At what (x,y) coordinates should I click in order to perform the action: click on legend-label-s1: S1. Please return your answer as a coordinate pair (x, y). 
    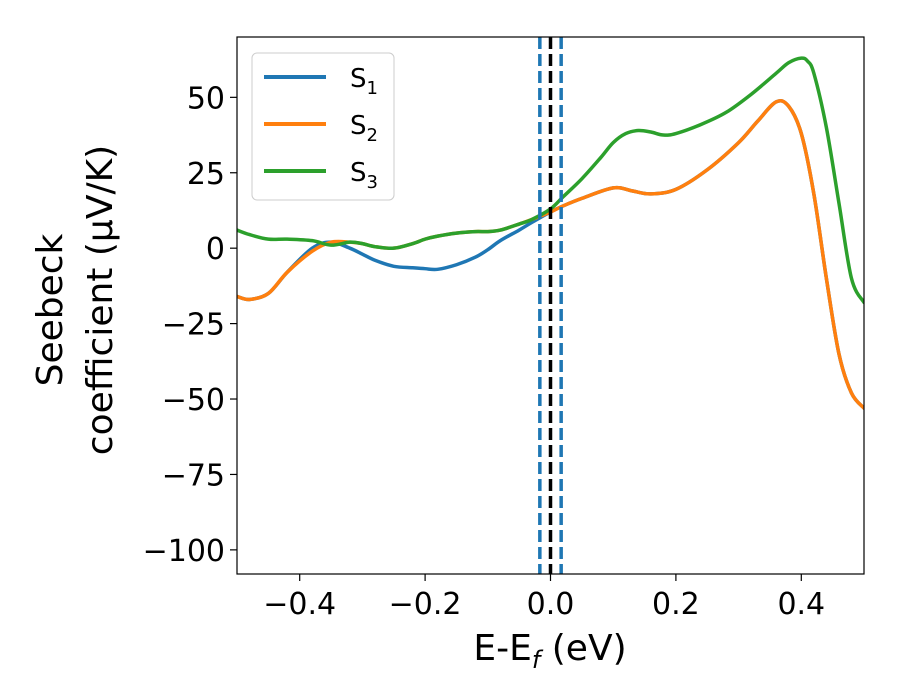
    Looking at the image, I should click on (364, 81).